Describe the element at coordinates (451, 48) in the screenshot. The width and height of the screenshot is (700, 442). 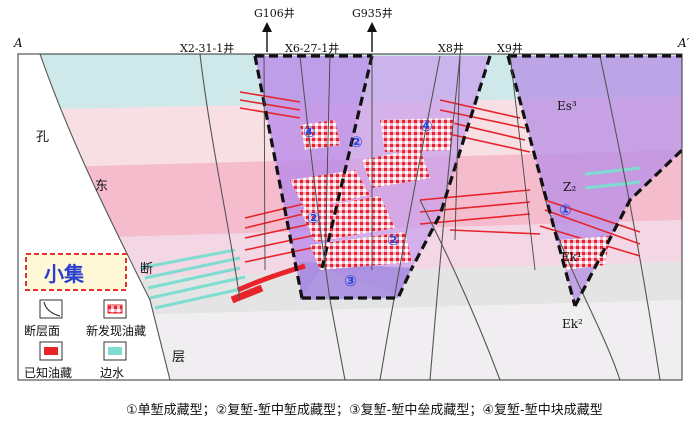
I see `well-label-x8: X8井` at that location.